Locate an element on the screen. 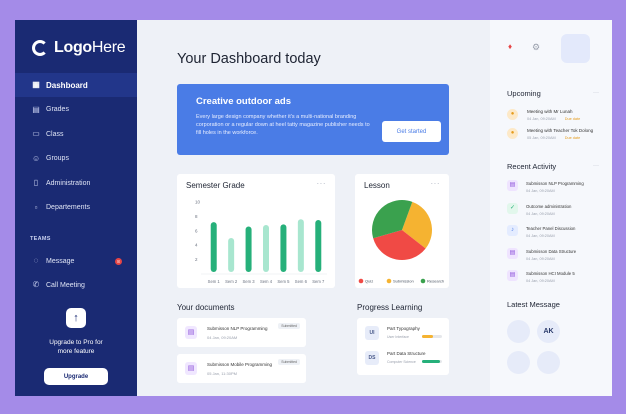  calendar-icon: ● is located at coordinates (512, 133).